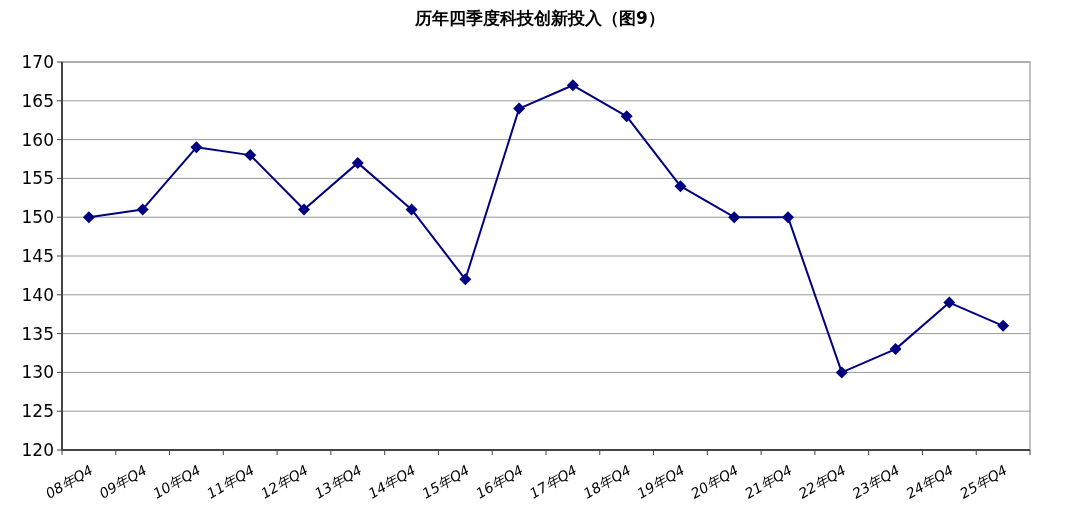  Describe the element at coordinates (69, 481) in the screenshot. I see `x-tick-label: 08年Q4` at that location.